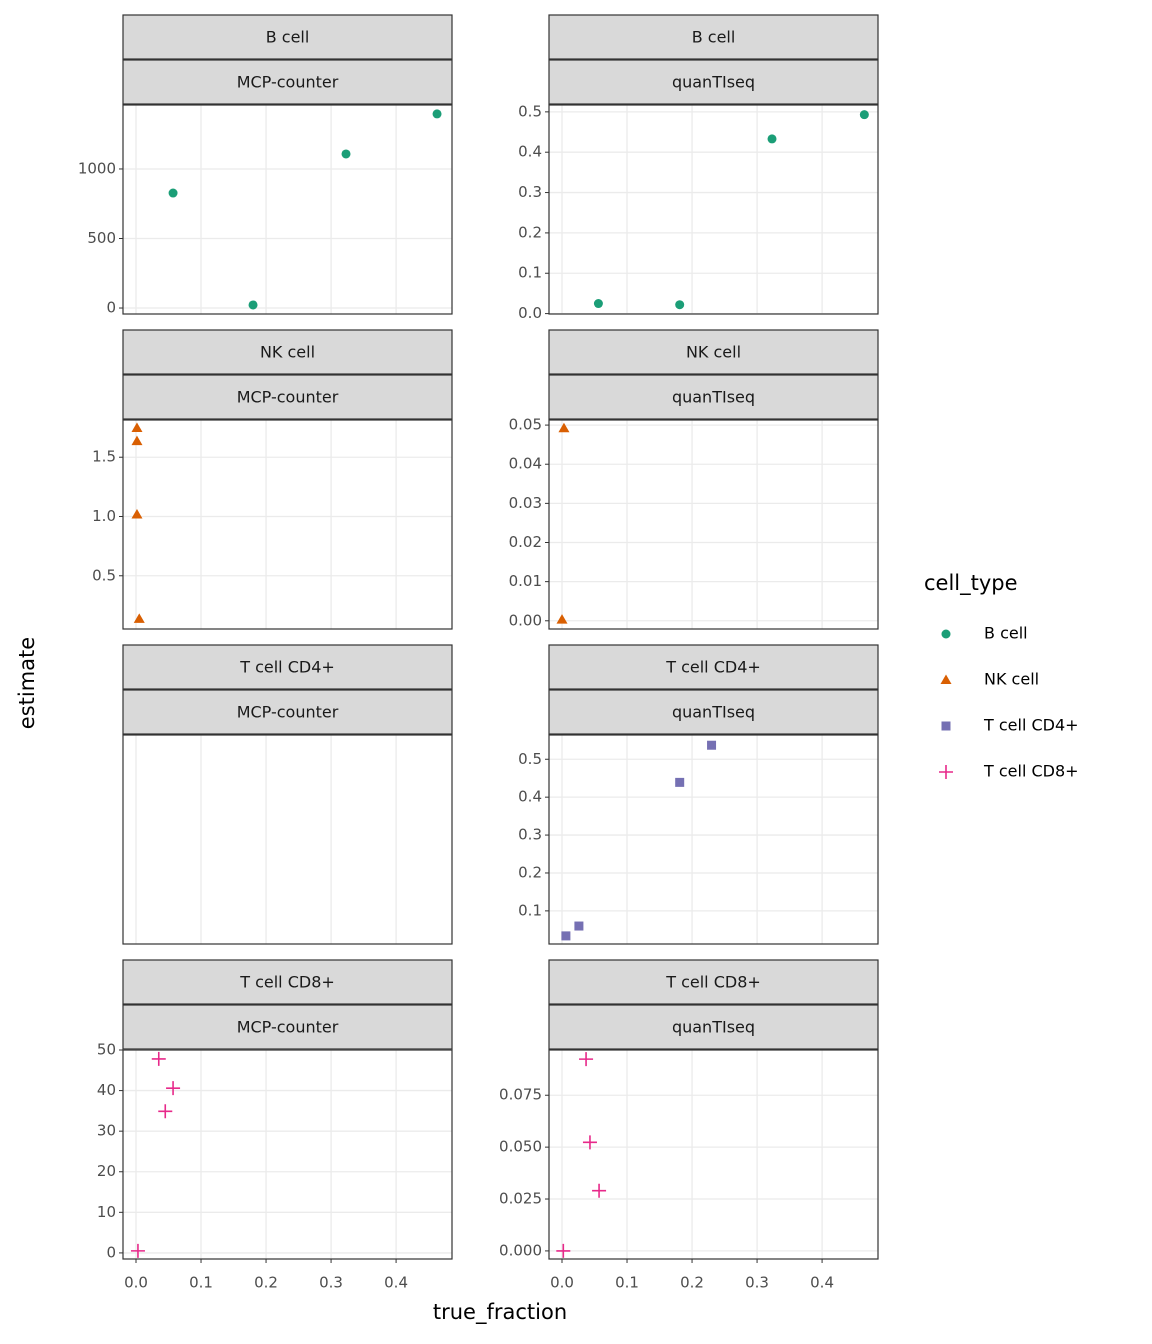 The width and height of the screenshot is (1152, 1344). Describe the element at coordinates (111, 1252) in the screenshot. I see `y-tick-label: 0` at that location.